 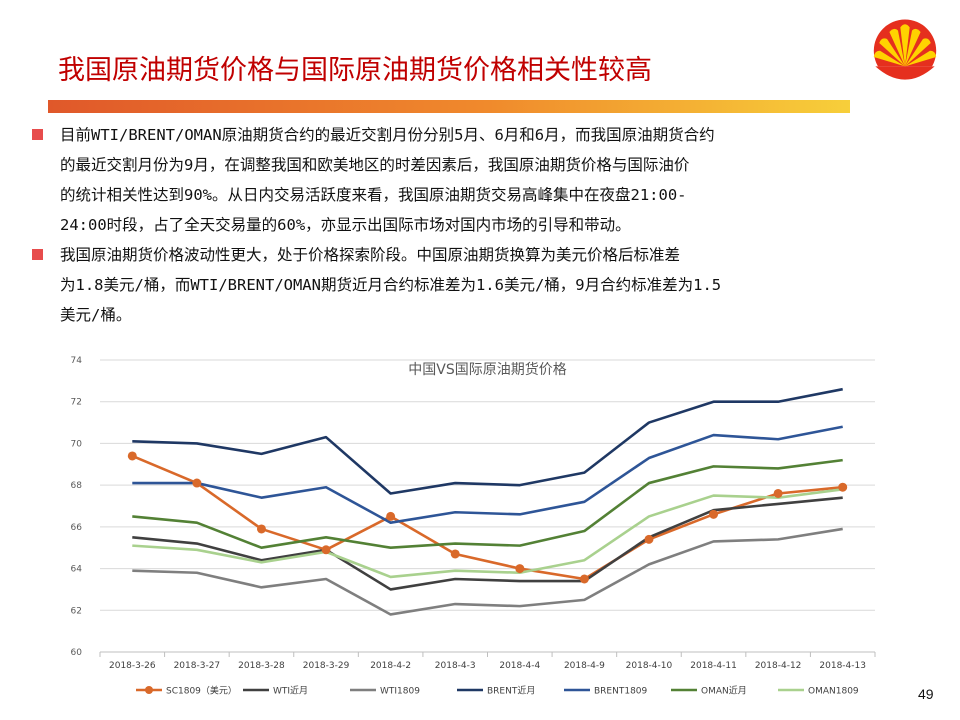 What do you see at coordinates (77, 570) in the screenshot?
I see `y-tick-label: 64` at bounding box center [77, 570].